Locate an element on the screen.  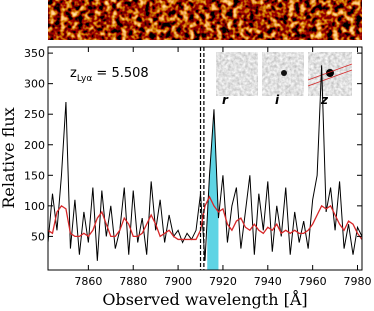
y-tick-label: 150 is located at coordinates (34, 175).